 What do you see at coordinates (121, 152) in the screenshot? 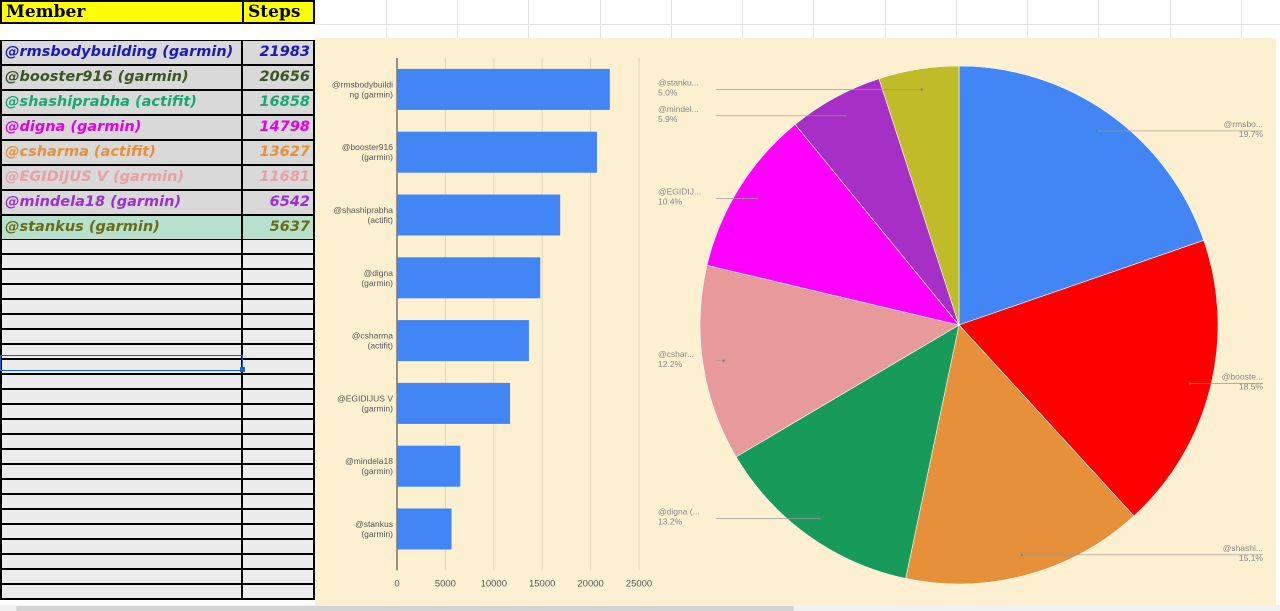
I see `member-cell: @csharma (actifit)` at bounding box center [121, 152].